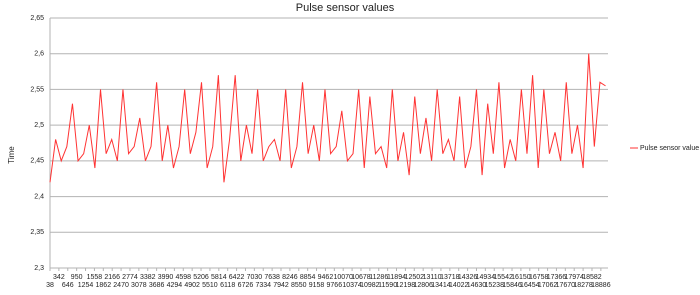  Describe the element at coordinates (512, 285) in the screenshot. I see `x-tick-label: 15846` at that location.